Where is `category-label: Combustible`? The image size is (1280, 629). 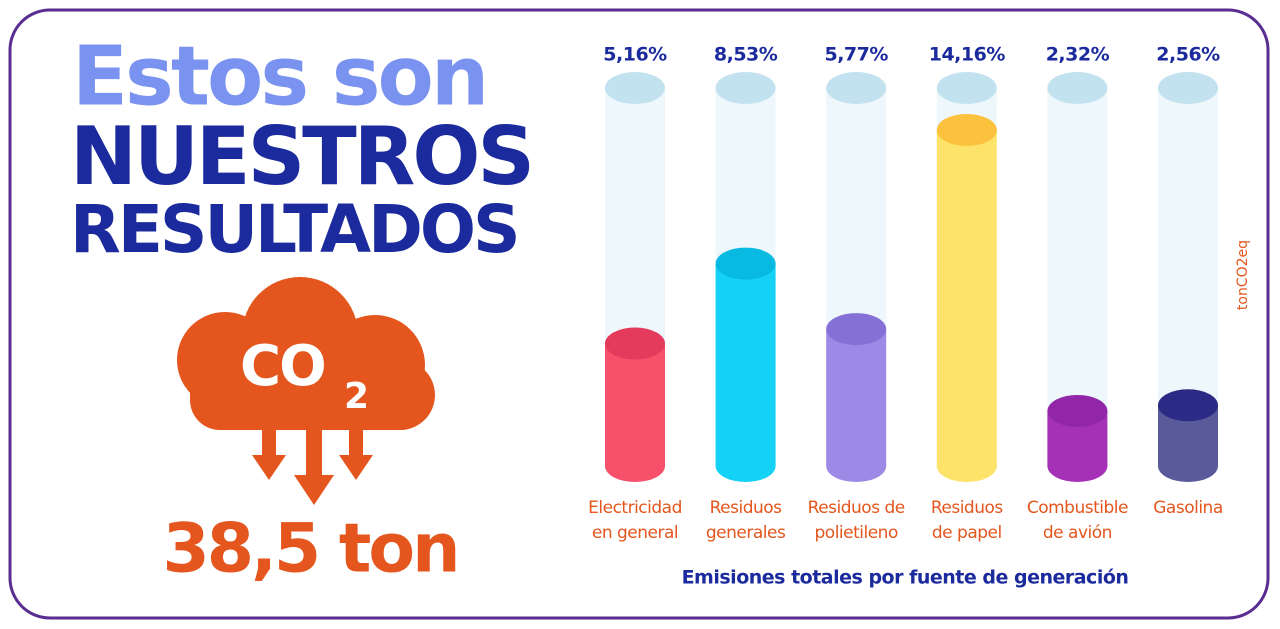
category-label: Combustible is located at coordinates (1077, 508).